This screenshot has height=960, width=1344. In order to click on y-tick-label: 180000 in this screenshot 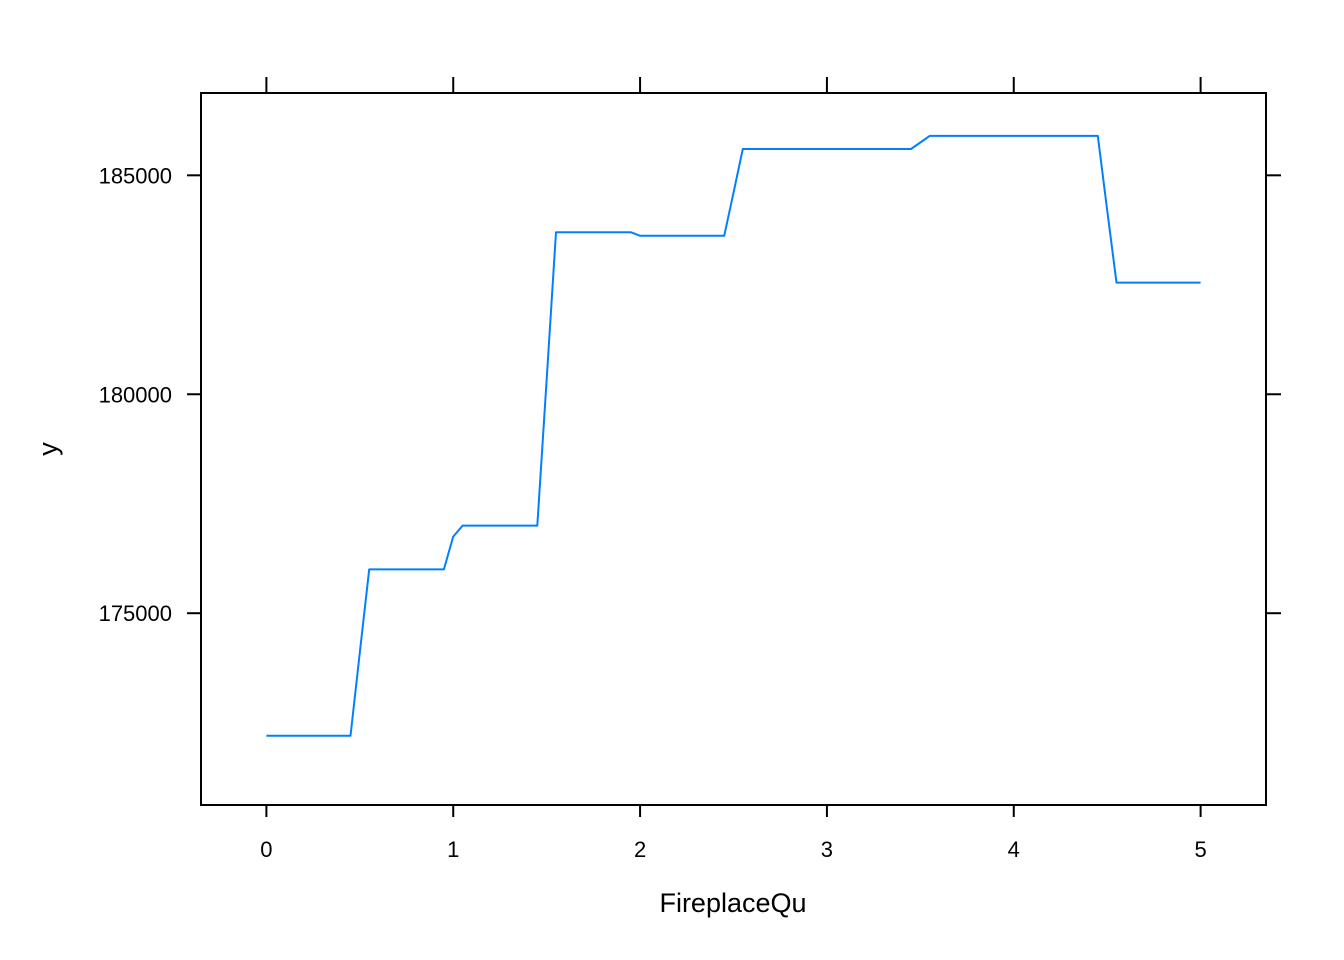, I will do `click(135, 394)`.